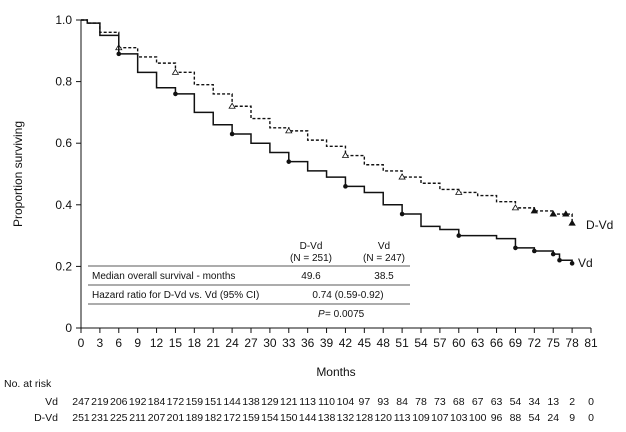 Image resolution: width=626 pixels, height=432 pixels. I want to click on at-risk-dvd: 189, so click(195, 418).